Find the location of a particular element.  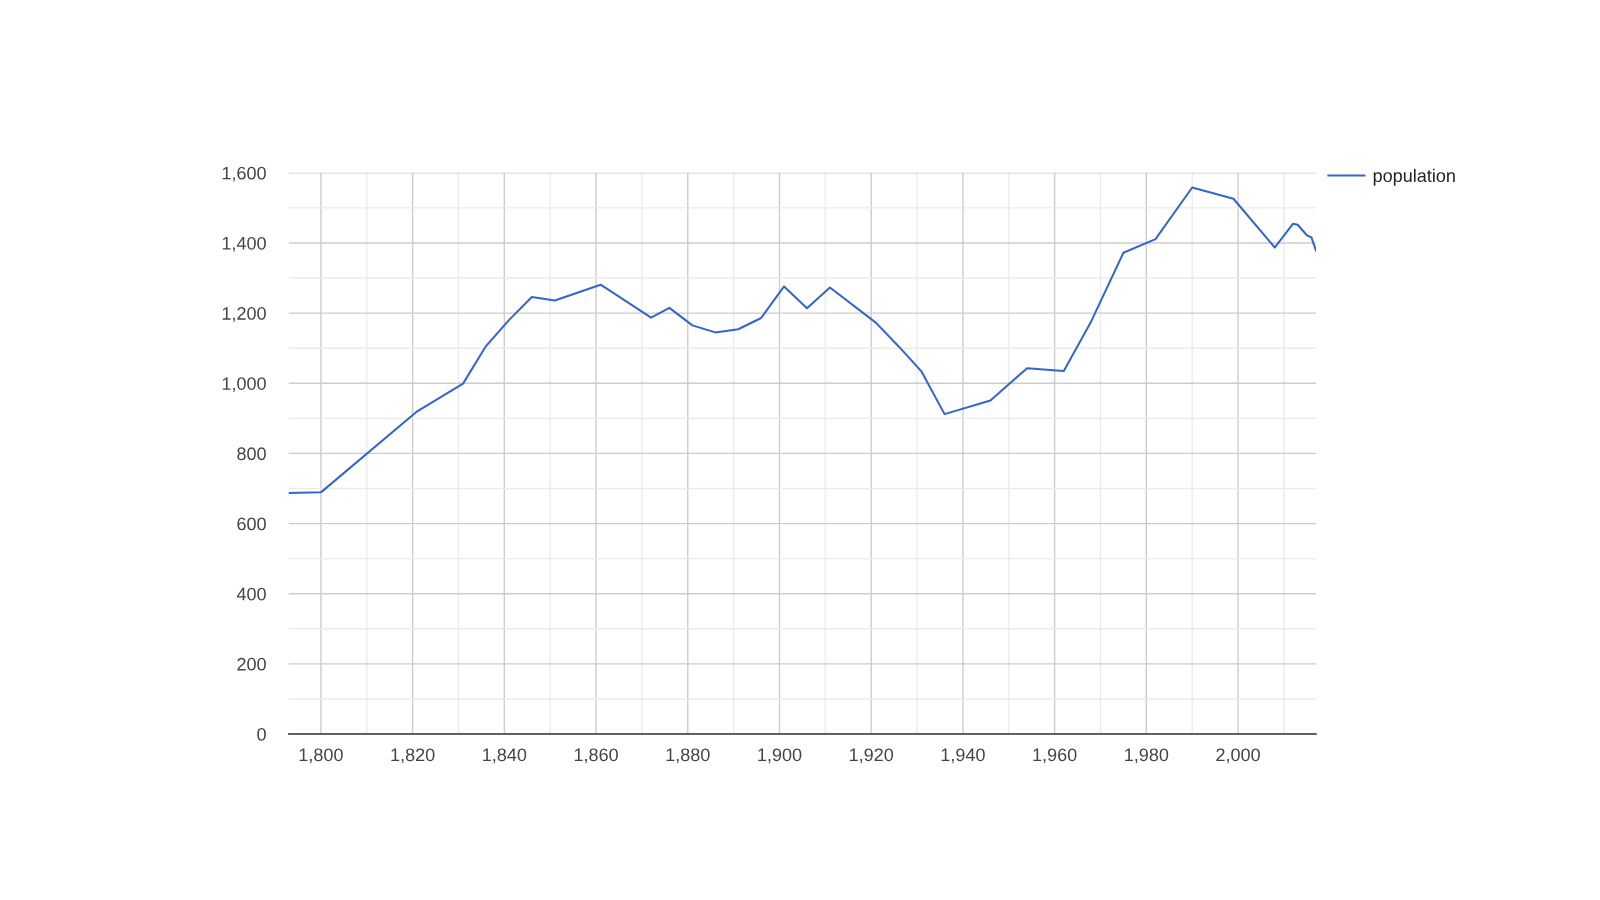

x-tick-label: 1,800 is located at coordinates (321, 756).